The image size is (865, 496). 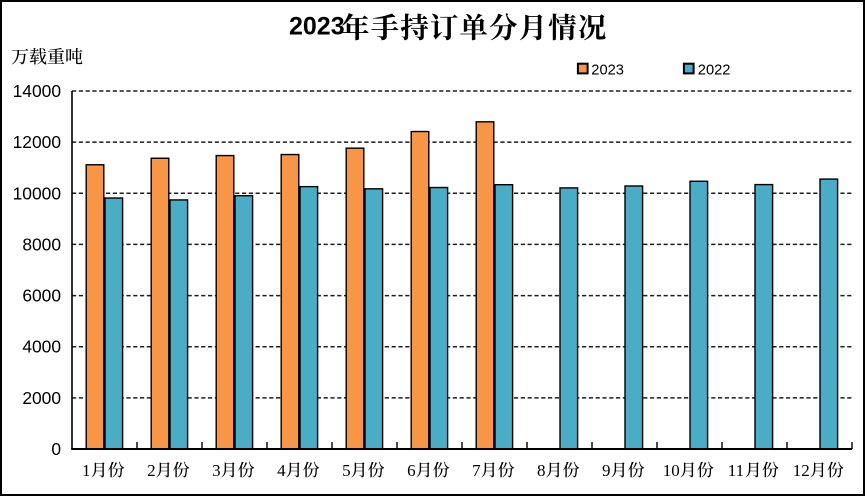 What do you see at coordinates (541, 470) in the screenshot?
I see `svg-text: 8` at bounding box center [541, 470].